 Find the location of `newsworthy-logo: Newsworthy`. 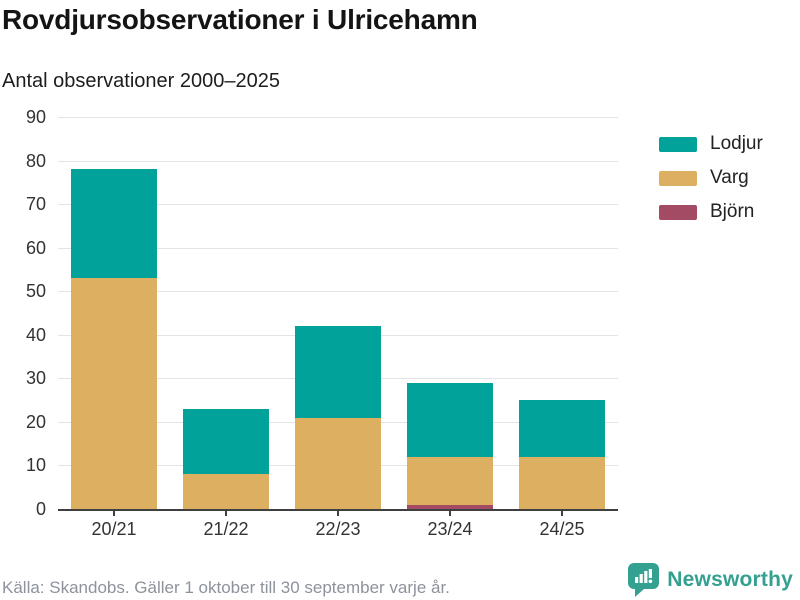

newsworthy-logo: Newsworthy is located at coordinates (710, 580).